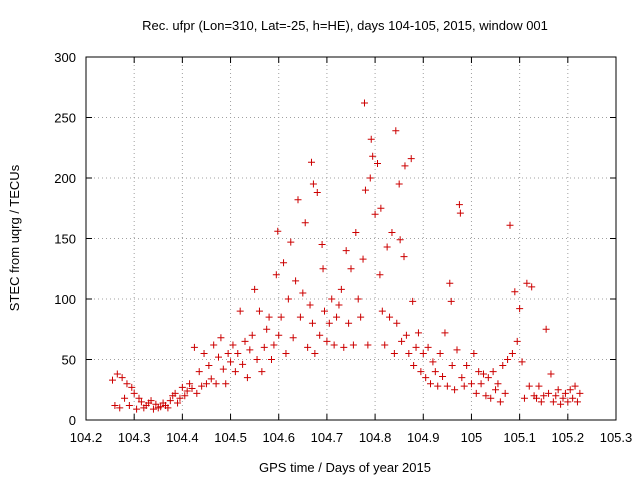  Describe the element at coordinates (65, 299) in the screenshot. I see `y-tick-label: 100` at that location.